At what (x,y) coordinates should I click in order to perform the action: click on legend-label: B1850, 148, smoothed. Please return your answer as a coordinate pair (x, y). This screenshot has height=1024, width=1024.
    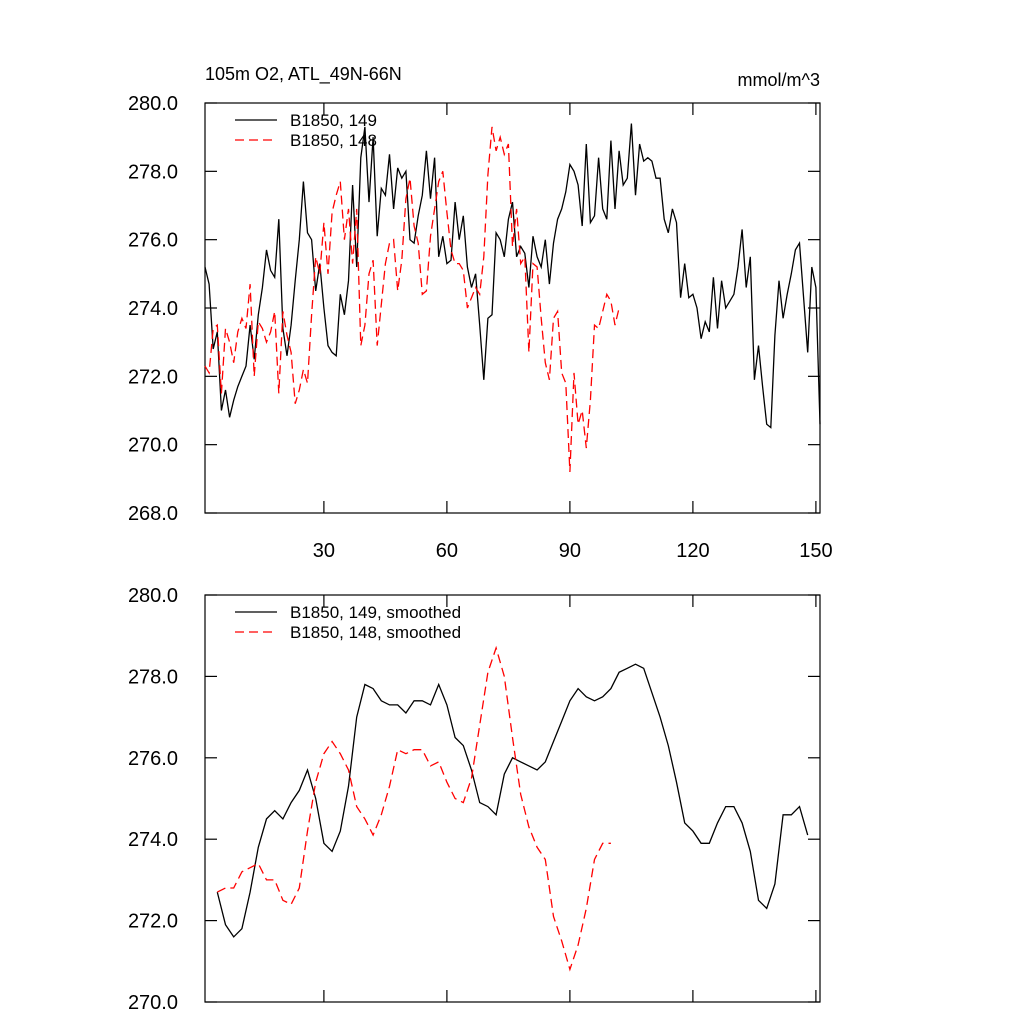
    Looking at the image, I should click on (375, 632).